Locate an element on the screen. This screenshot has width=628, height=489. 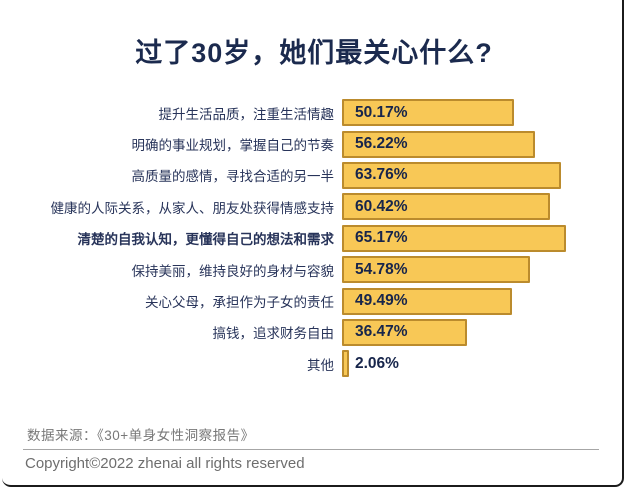
category-label: 健康的人际关系，从家人、朋友处获得情感支持 is located at coordinates (192, 208).